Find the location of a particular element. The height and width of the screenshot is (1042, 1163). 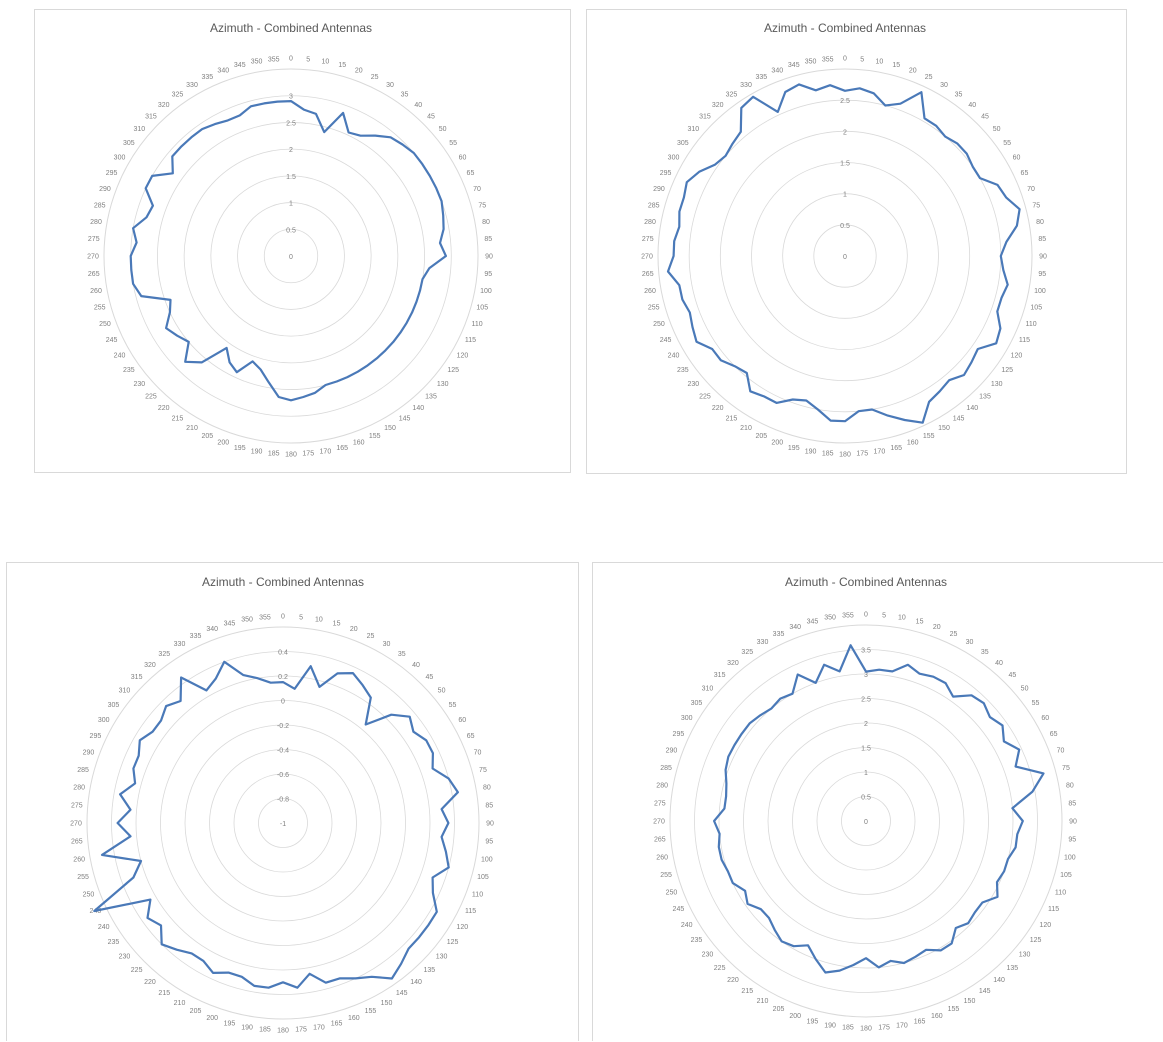

angle-label: 170 is located at coordinates (319, 1027).